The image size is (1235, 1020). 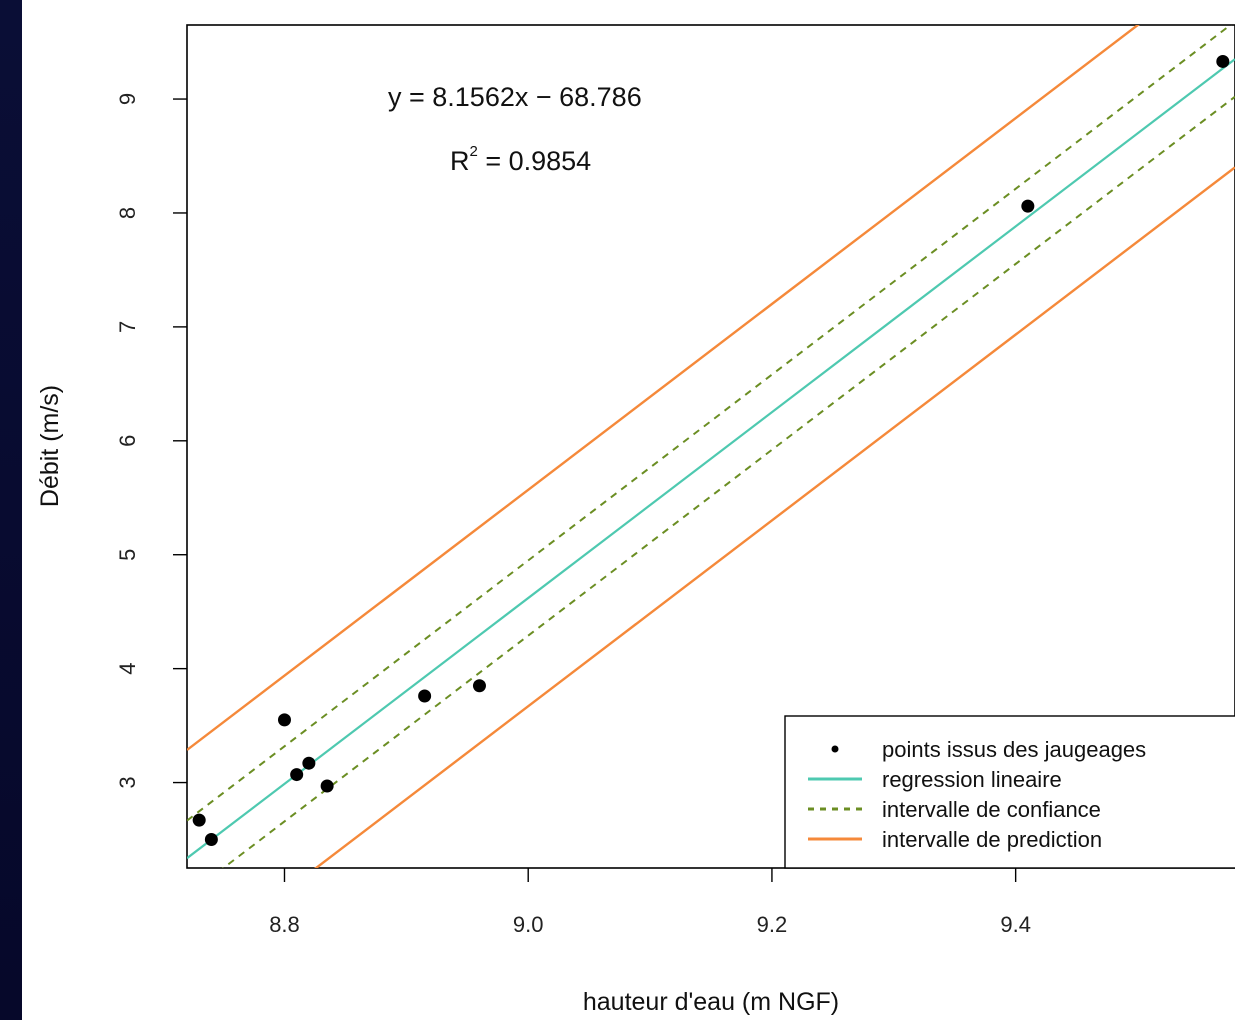 I want to click on background-strip, so click(x=11, y=510).